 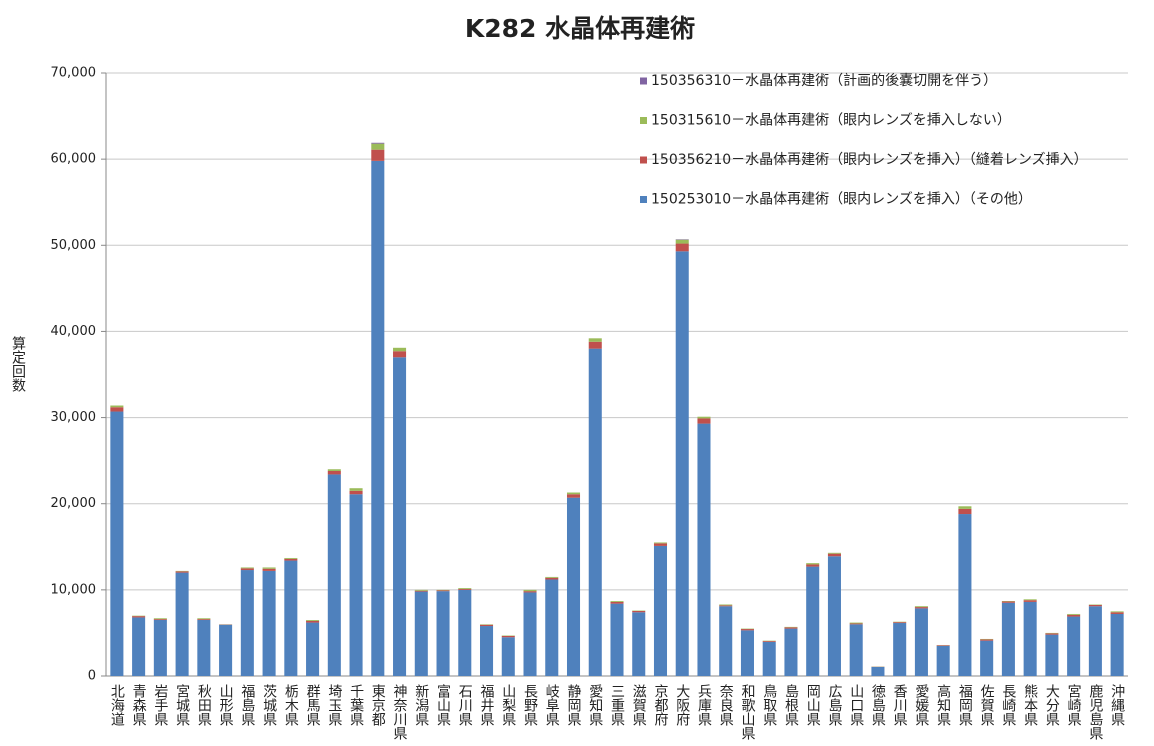 What do you see at coordinates (747, 712) in the screenshot?
I see `x-tick-label: 和歌山県` at bounding box center [747, 712].